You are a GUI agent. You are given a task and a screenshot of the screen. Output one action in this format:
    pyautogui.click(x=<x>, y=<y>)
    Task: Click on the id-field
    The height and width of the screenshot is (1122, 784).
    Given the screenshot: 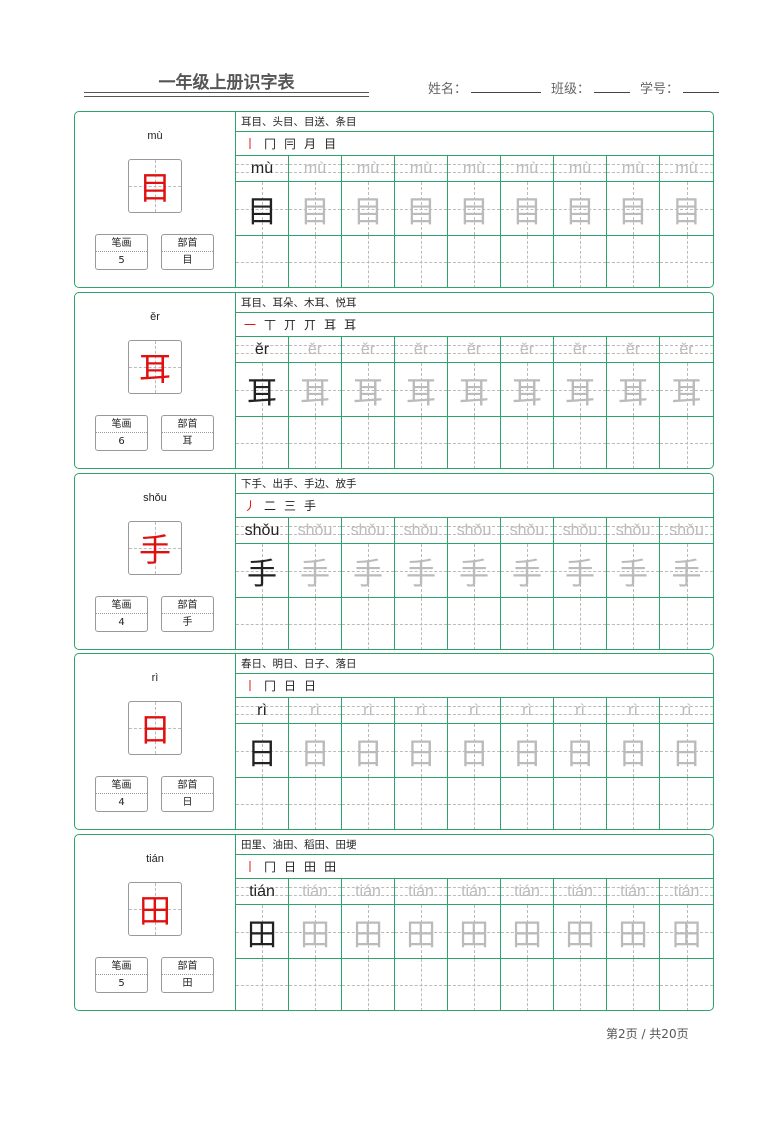 What is the action you would take?
    pyautogui.click(x=701, y=86)
    